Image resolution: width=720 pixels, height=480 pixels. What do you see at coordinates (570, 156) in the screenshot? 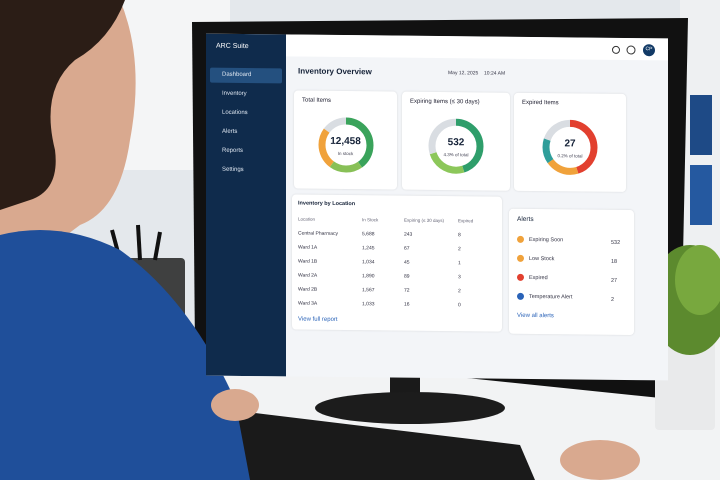
I see `card-caption: 0.2% of total` at bounding box center [570, 156].